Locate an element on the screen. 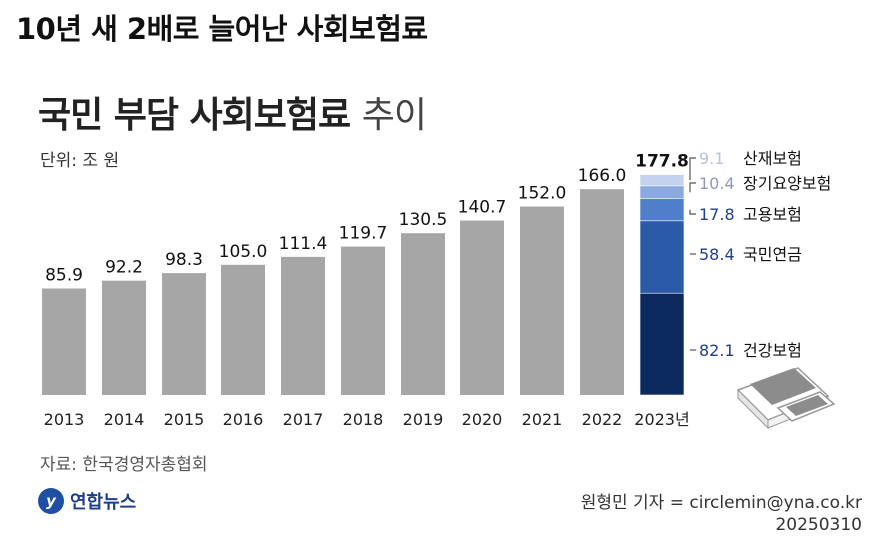 This screenshot has height=555, width=880. breakdown-name-장기요양보험: 장기요양보험 is located at coordinates (787, 183).